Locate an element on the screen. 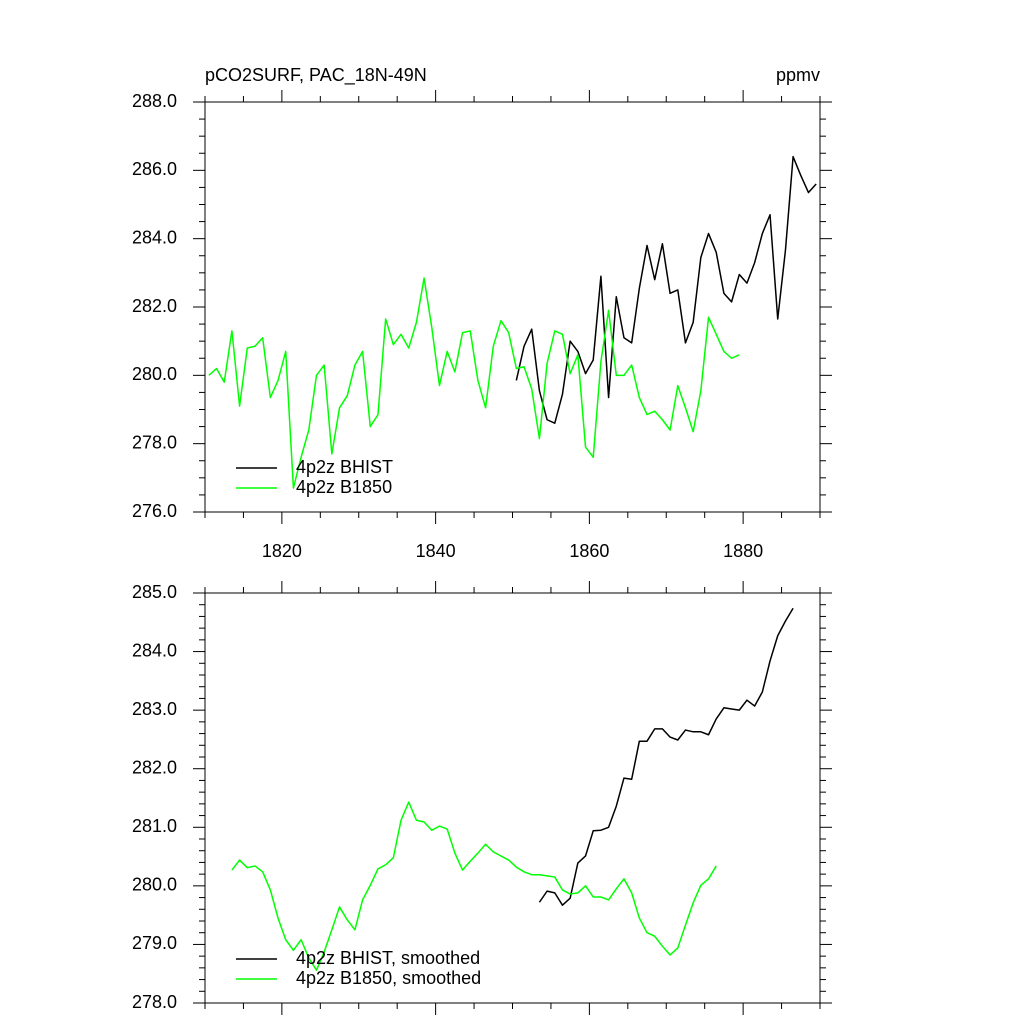 The image size is (1024, 1024). y-tick-label: 276.0 is located at coordinates (154, 511).